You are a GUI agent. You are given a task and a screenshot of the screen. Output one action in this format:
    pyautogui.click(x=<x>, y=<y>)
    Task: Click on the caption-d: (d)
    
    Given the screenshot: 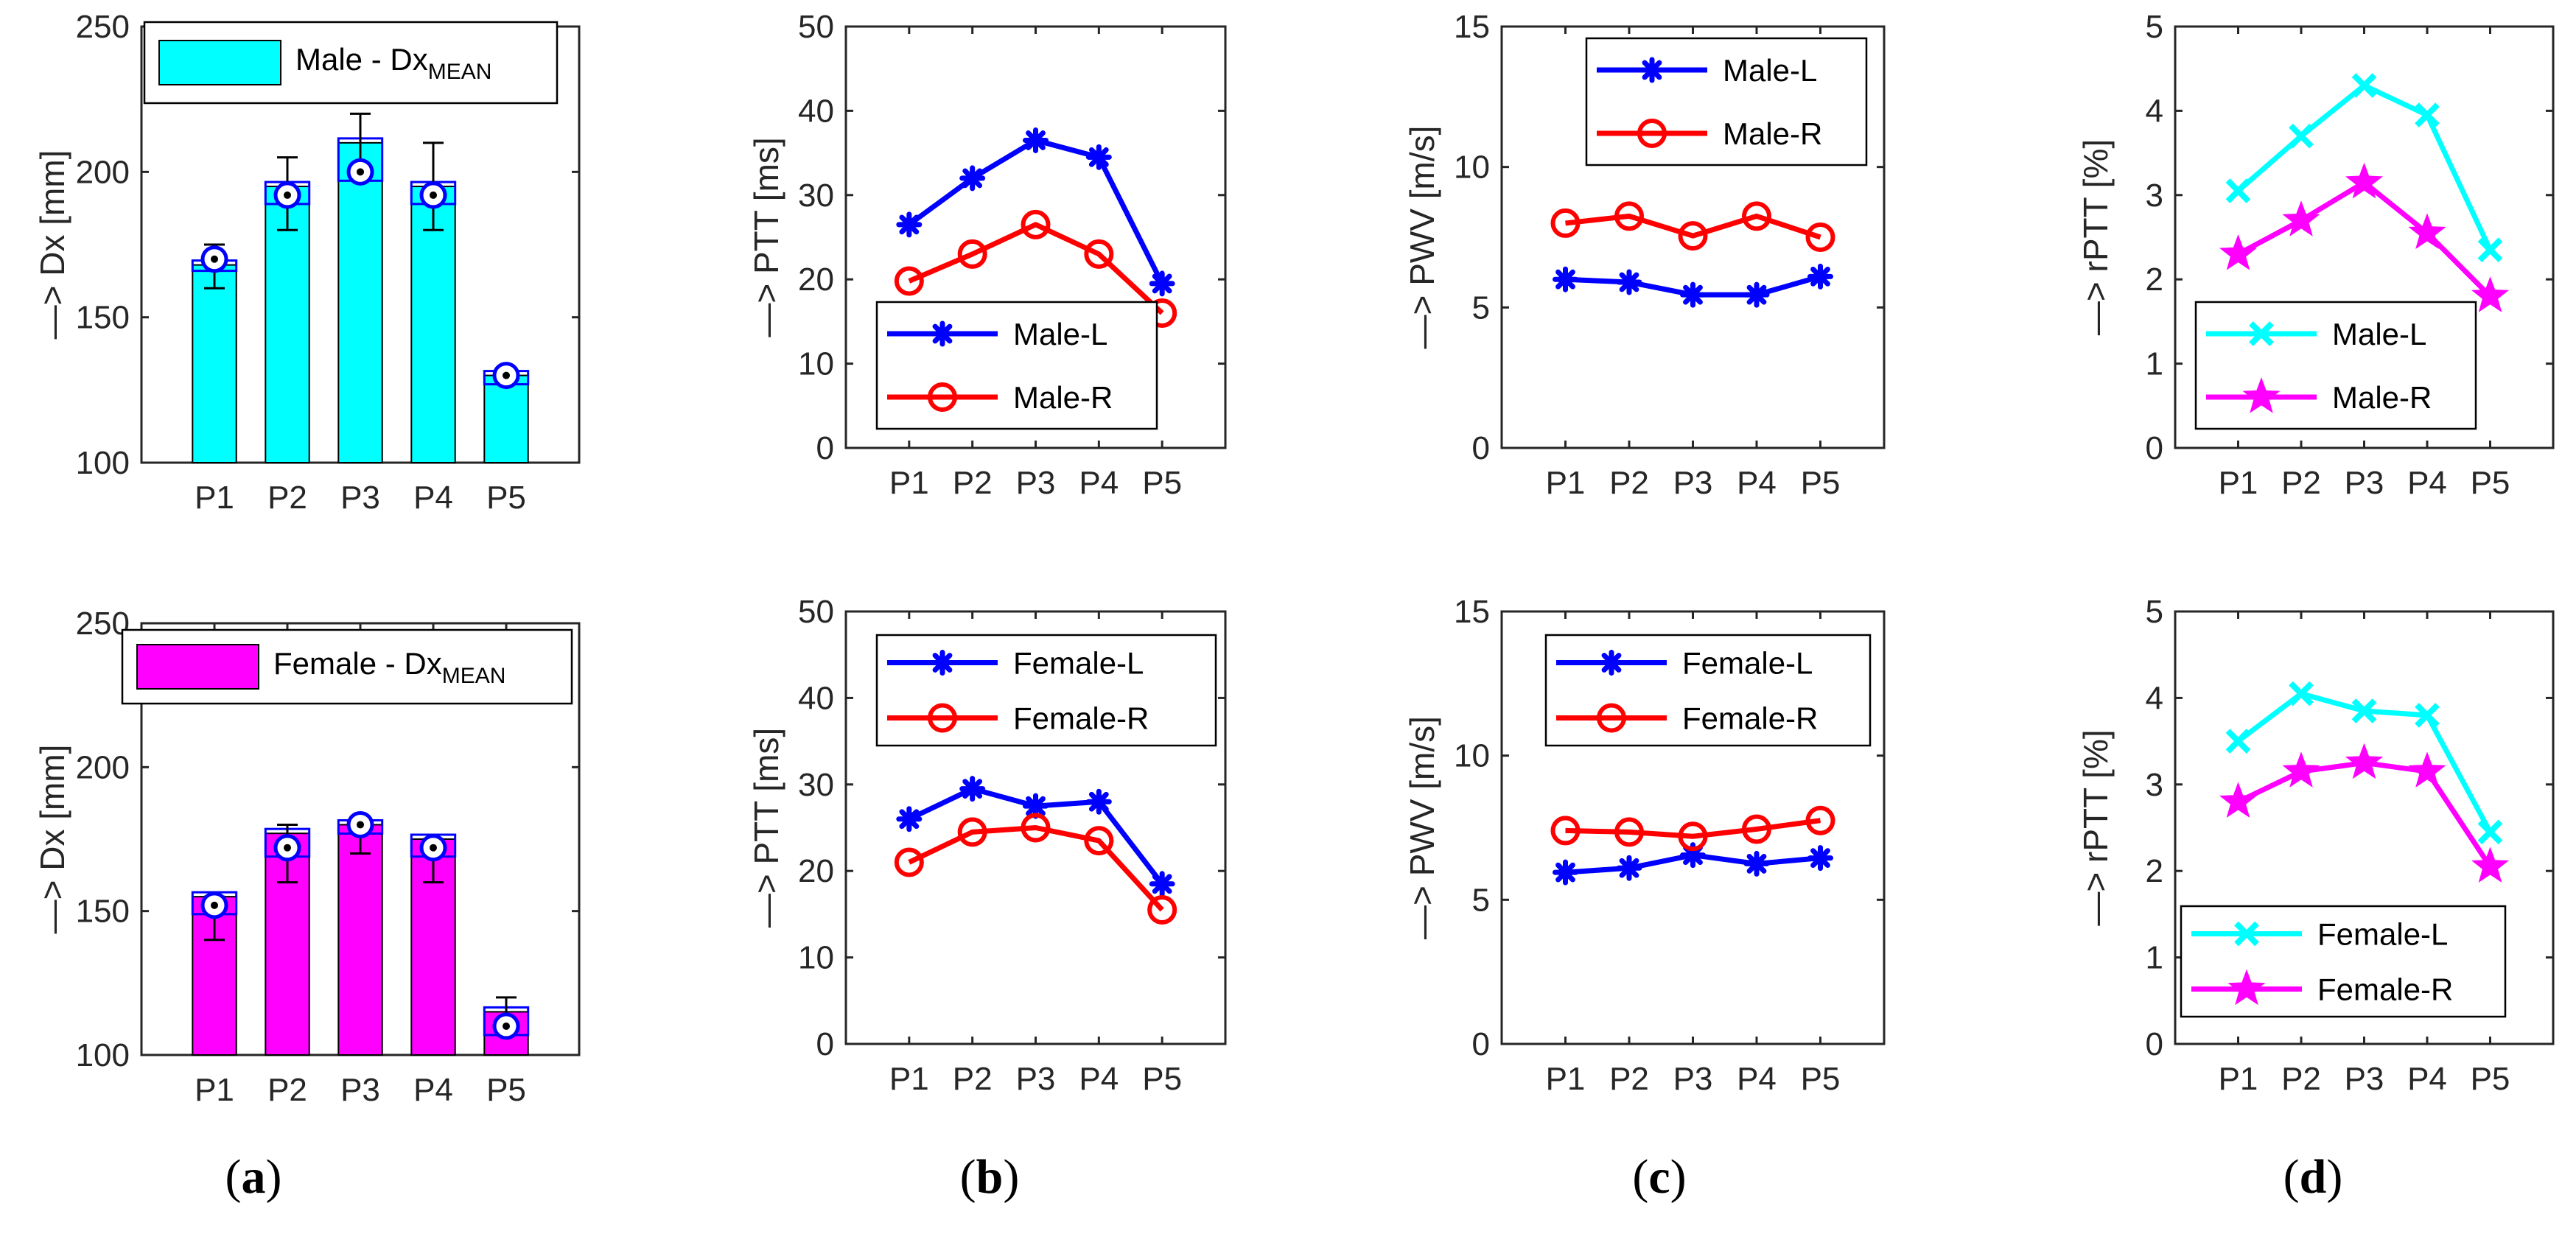 What is the action you would take?
    pyautogui.click(x=2313, y=1177)
    